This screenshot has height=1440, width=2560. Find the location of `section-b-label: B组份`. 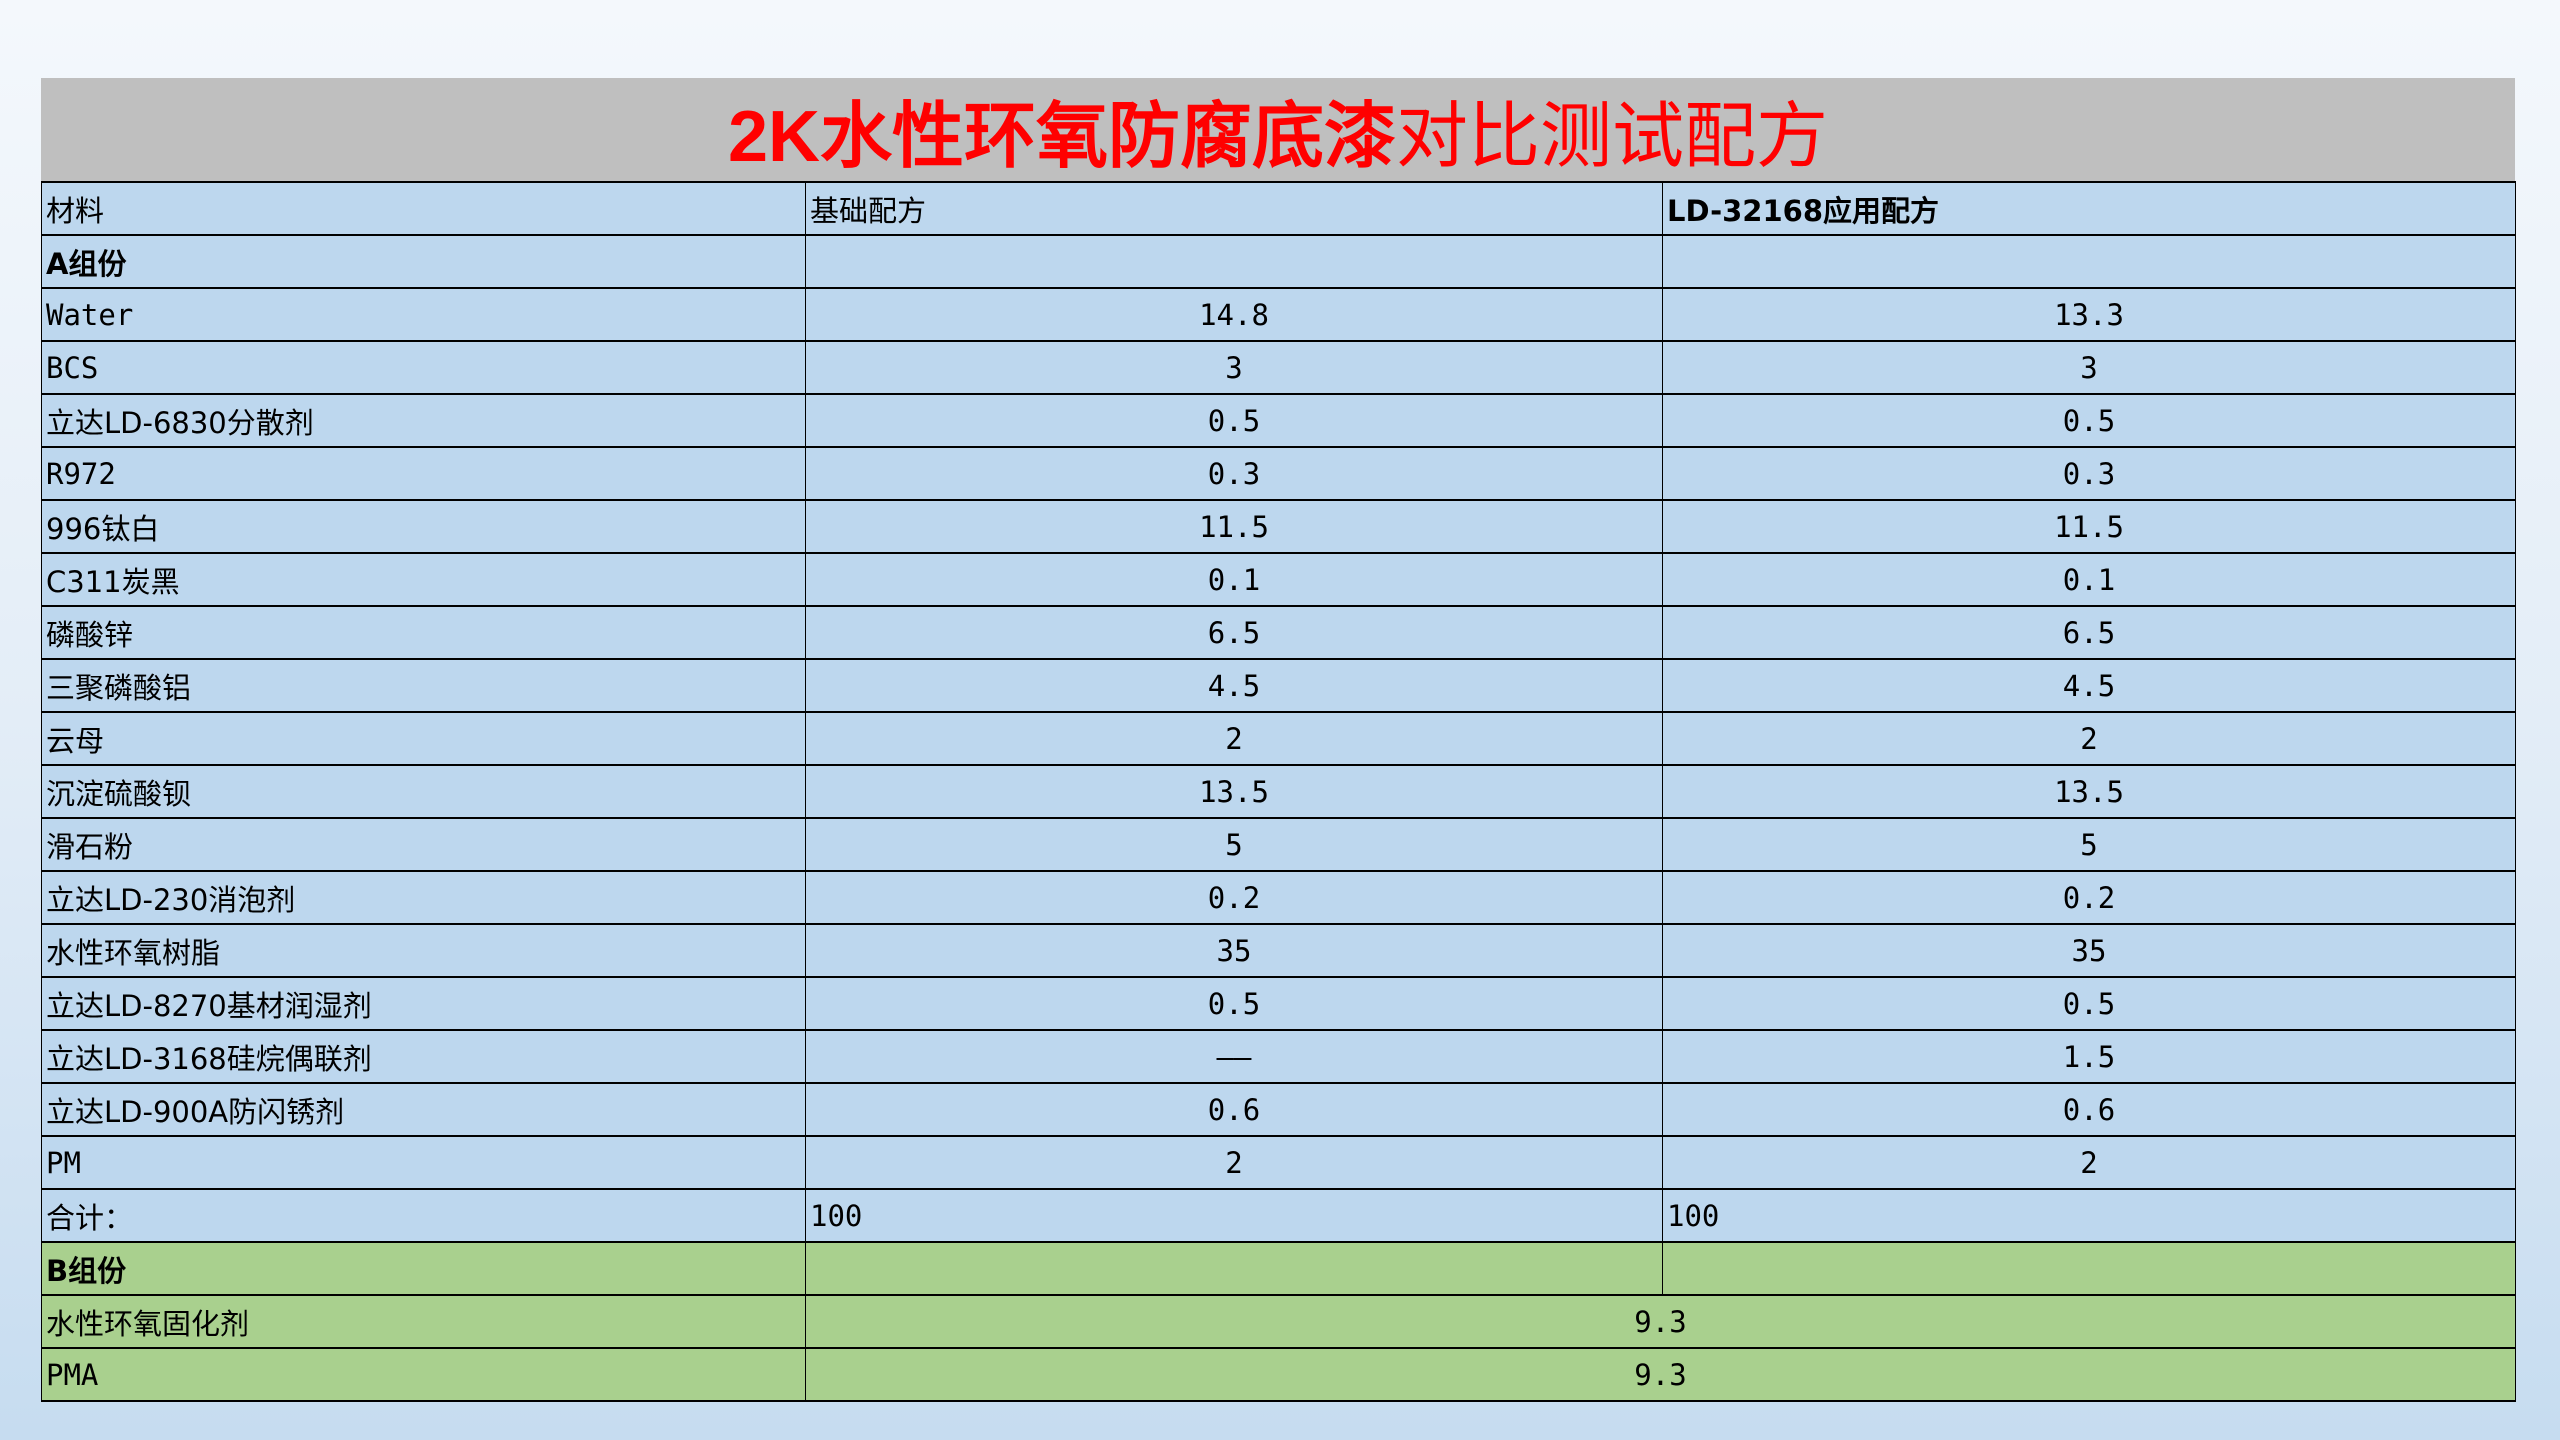

section-b-label: B组份 is located at coordinates (423, 1268).